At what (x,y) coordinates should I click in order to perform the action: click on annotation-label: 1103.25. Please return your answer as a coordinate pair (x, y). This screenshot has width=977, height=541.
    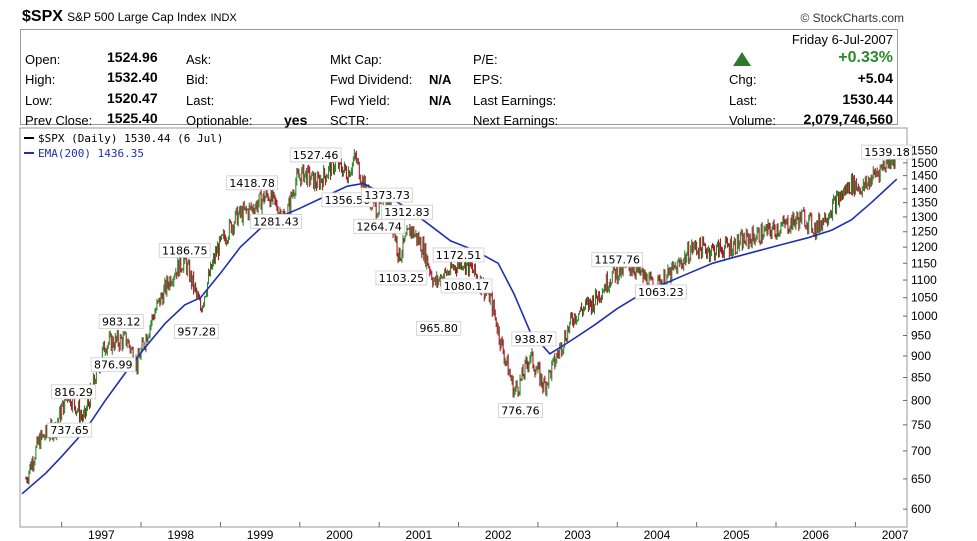
    Looking at the image, I should click on (402, 278).